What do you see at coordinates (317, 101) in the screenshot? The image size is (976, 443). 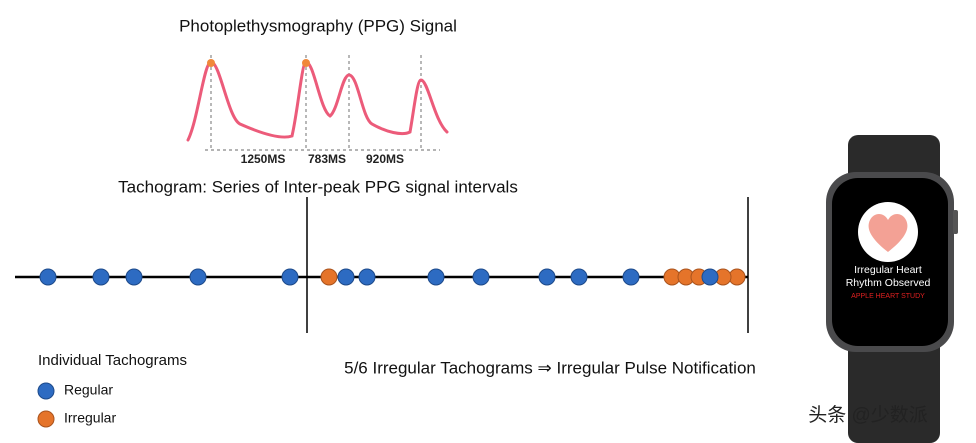 I see `ppg-wave` at bounding box center [317, 101].